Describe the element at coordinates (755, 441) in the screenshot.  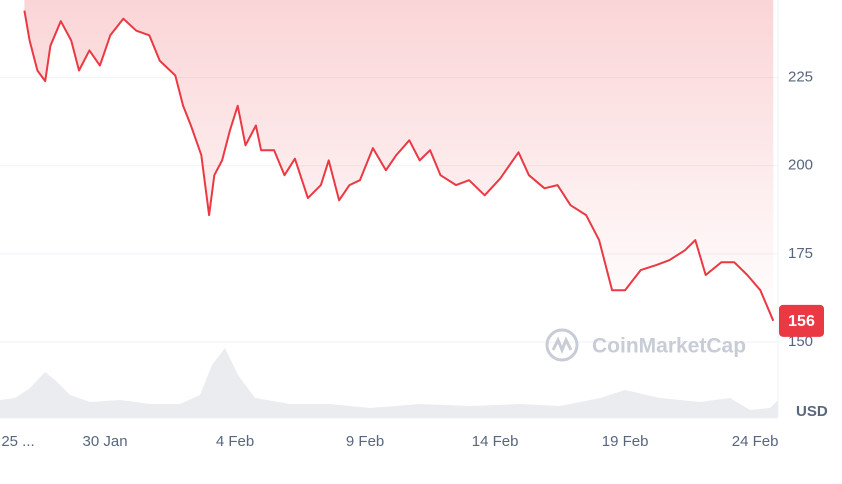
I see `x-tick-label: 24 Feb` at that location.